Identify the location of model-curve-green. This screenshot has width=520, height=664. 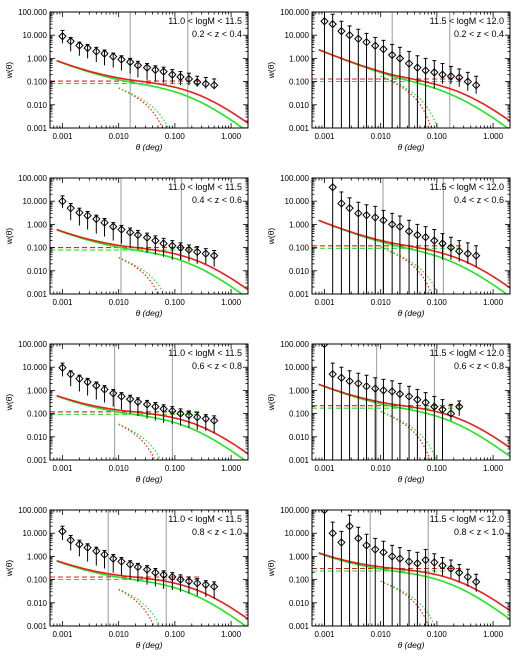
(414, 586).